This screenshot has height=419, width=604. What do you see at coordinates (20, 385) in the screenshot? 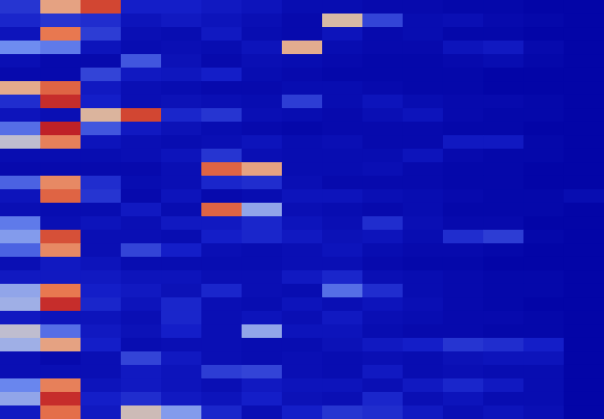
I see `heatmap-cell-r28-c0` at bounding box center [20, 385].